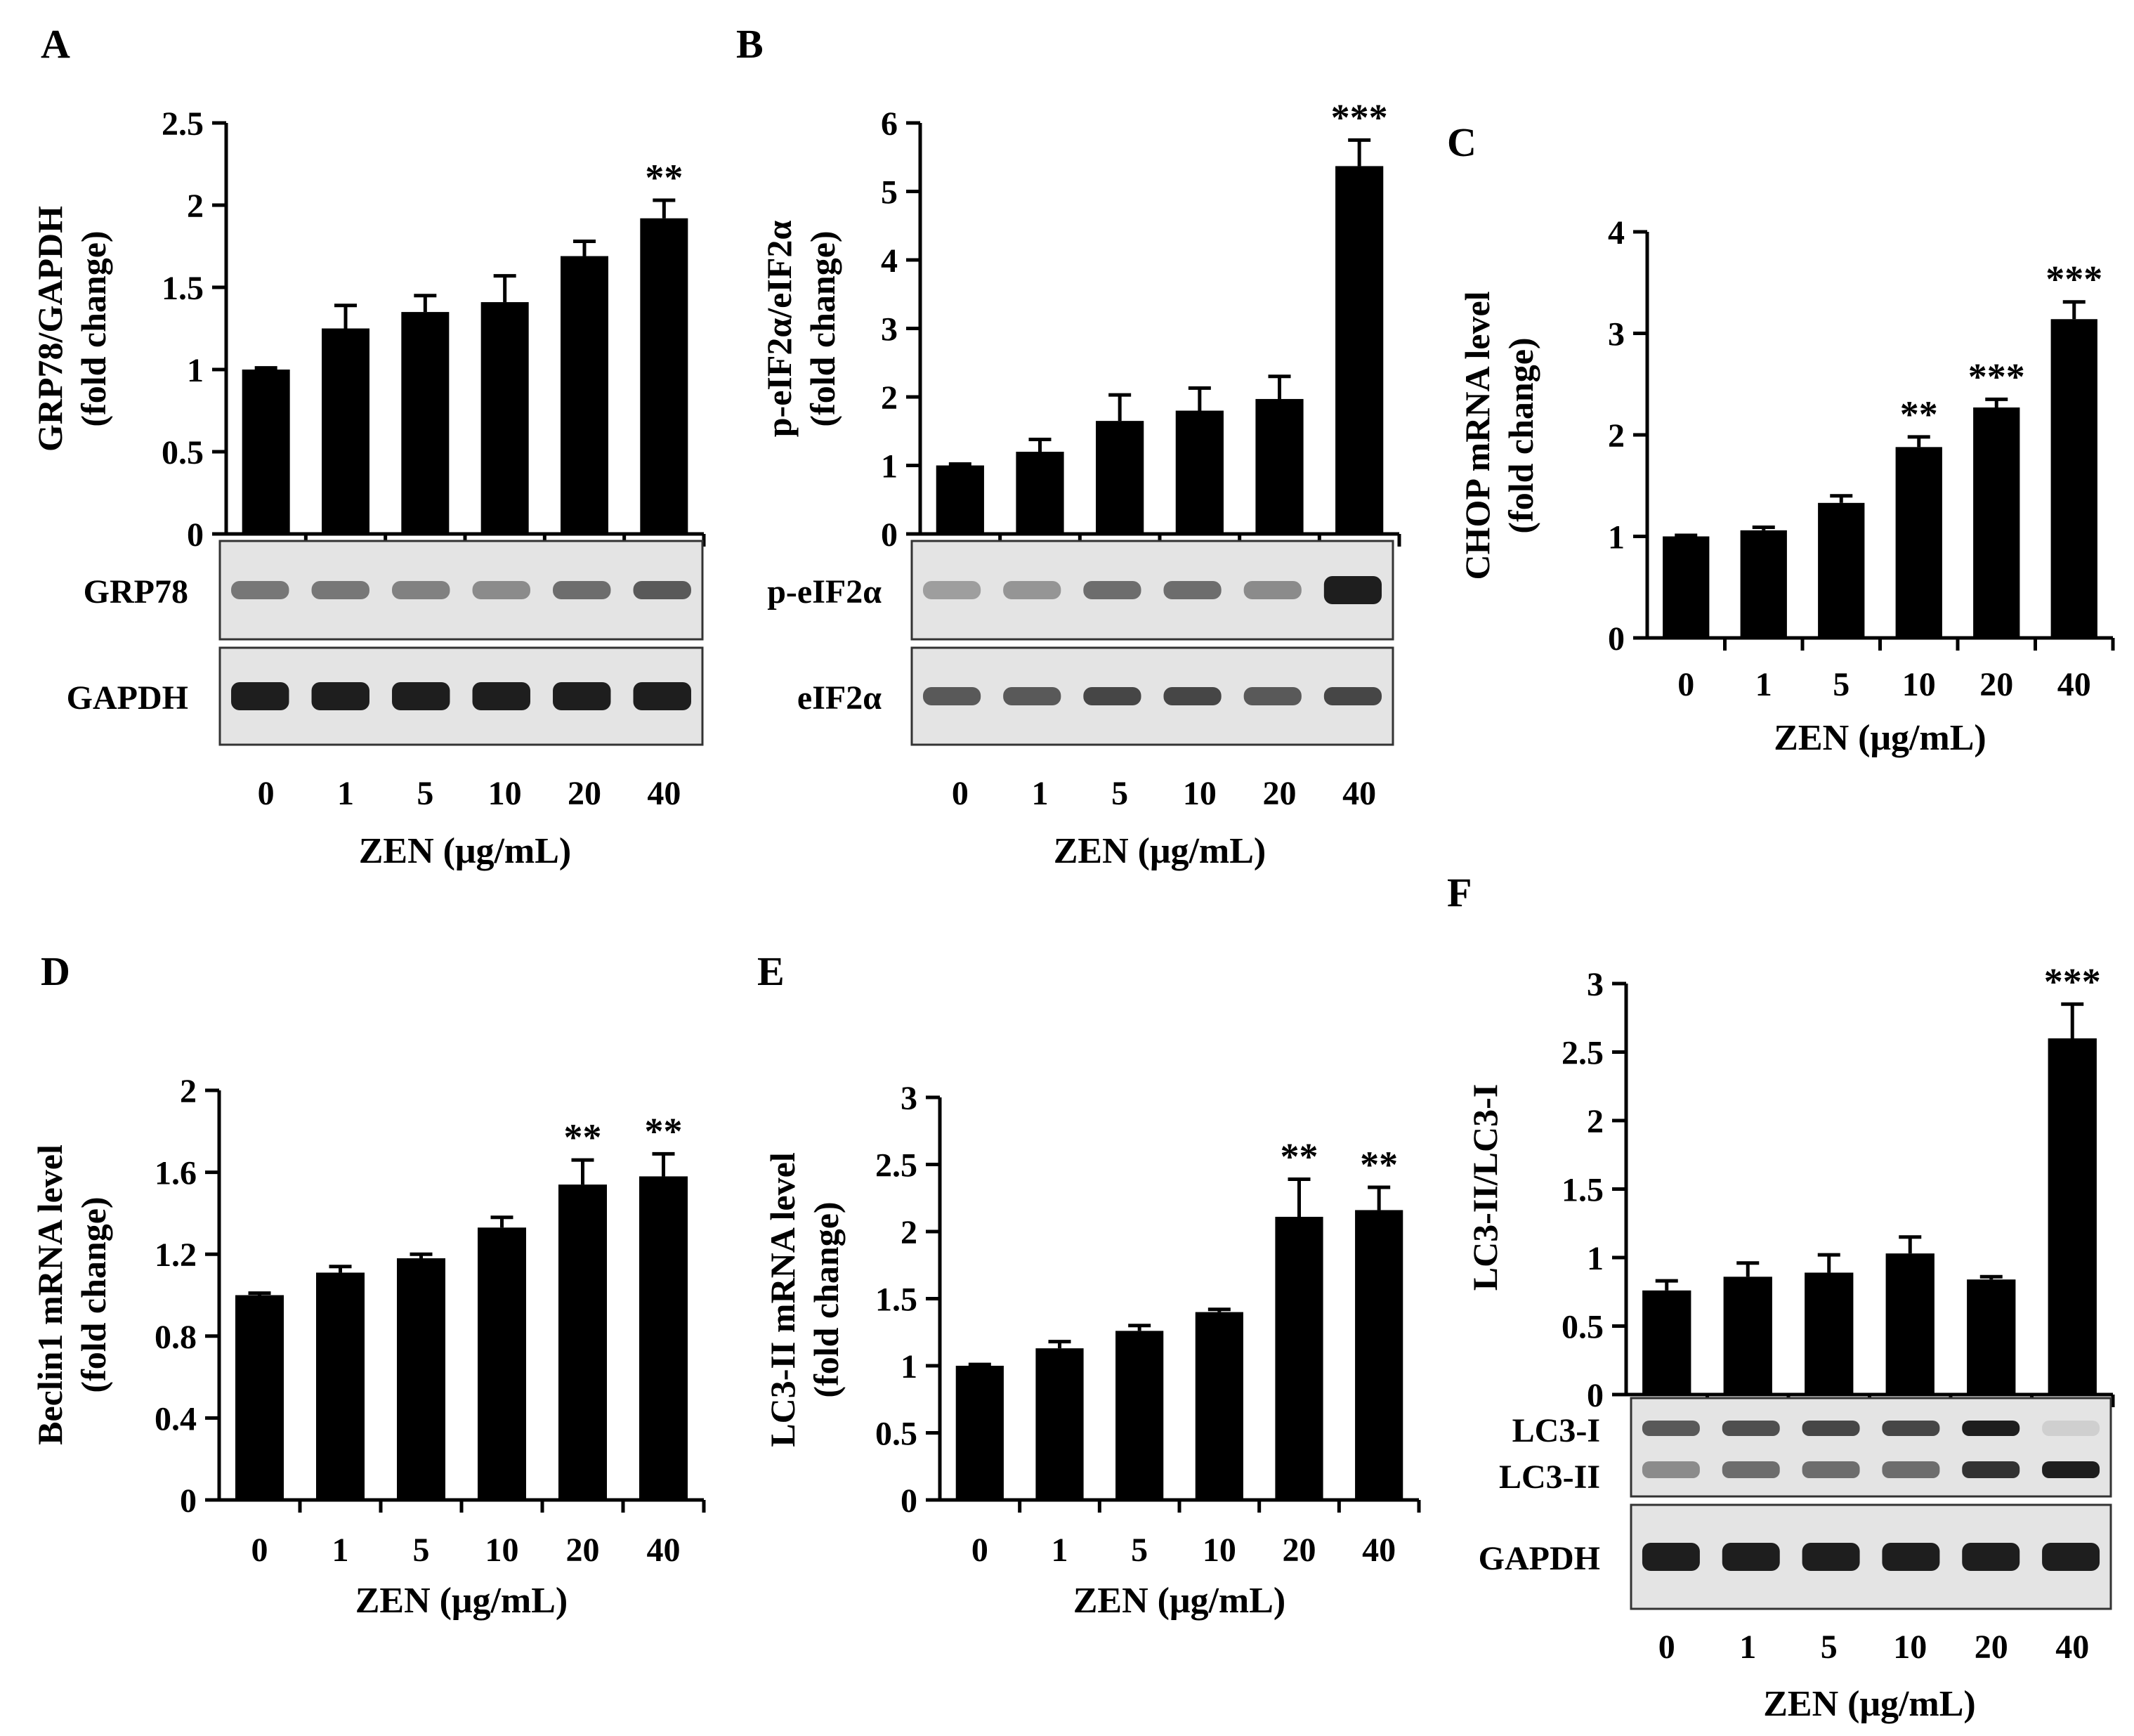 The height and width of the screenshot is (1736, 2134). Describe the element at coordinates (50, 329) in the screenshot. I see `y-axis-label-line: GRP78/GAPDH` at that location.